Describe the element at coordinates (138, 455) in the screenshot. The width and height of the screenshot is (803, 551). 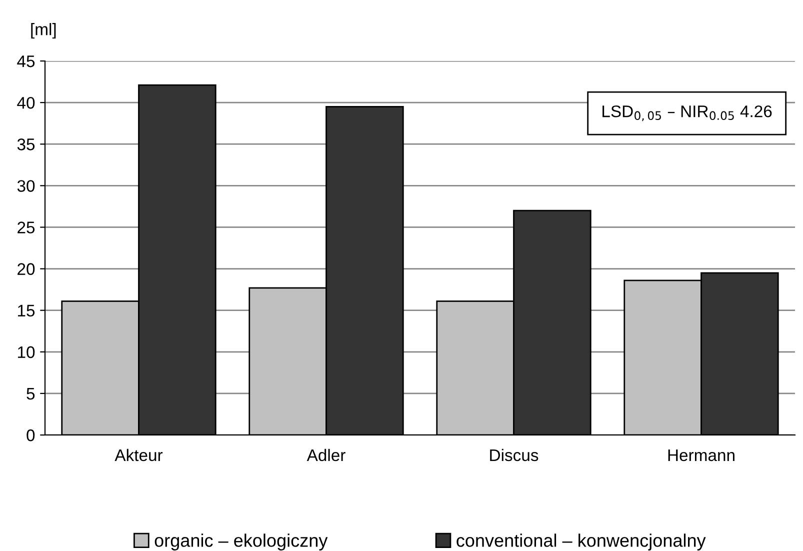
I see `x-tick-label: Akteur` at that location.